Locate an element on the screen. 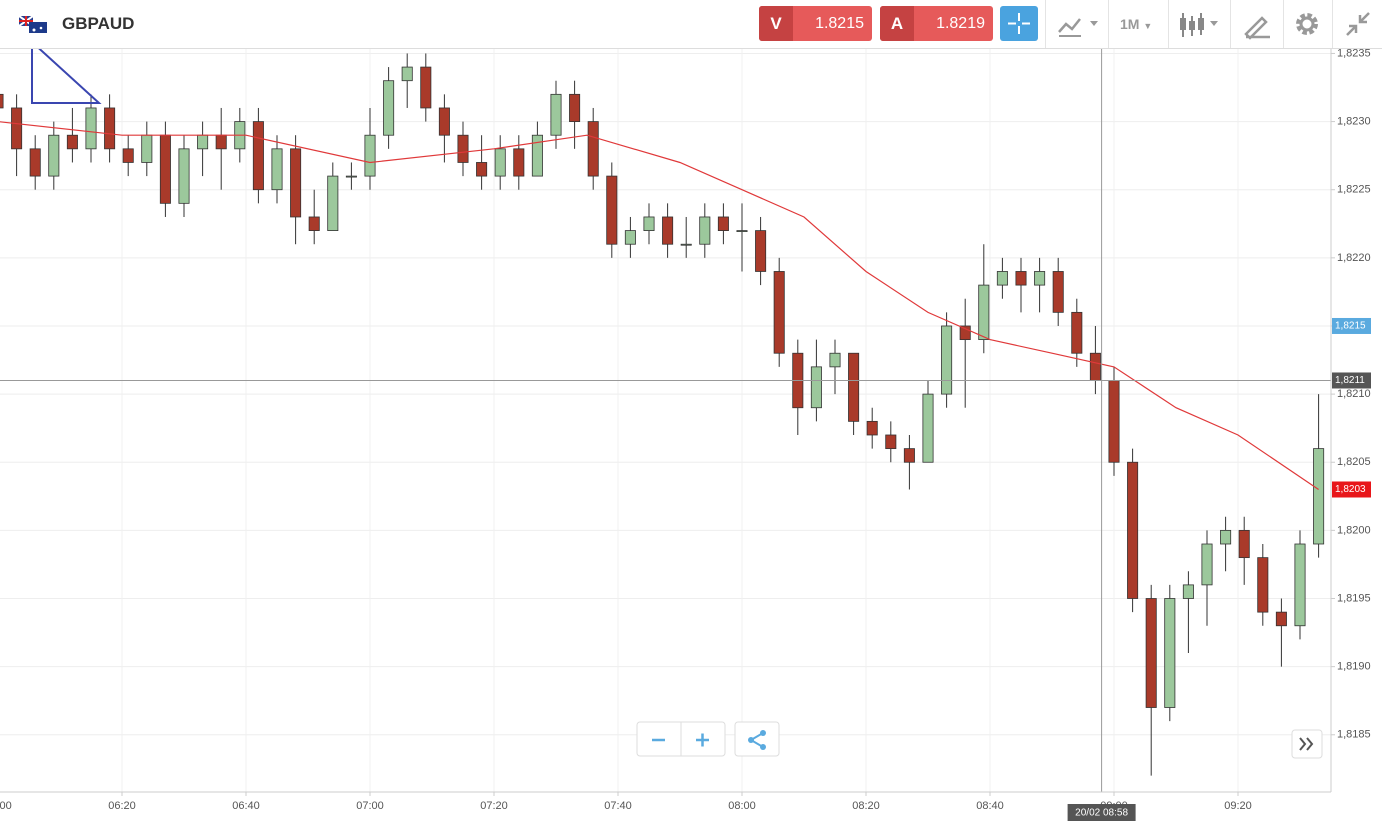  x-tick-label: 08:40 is located at coordinates (990, 806).